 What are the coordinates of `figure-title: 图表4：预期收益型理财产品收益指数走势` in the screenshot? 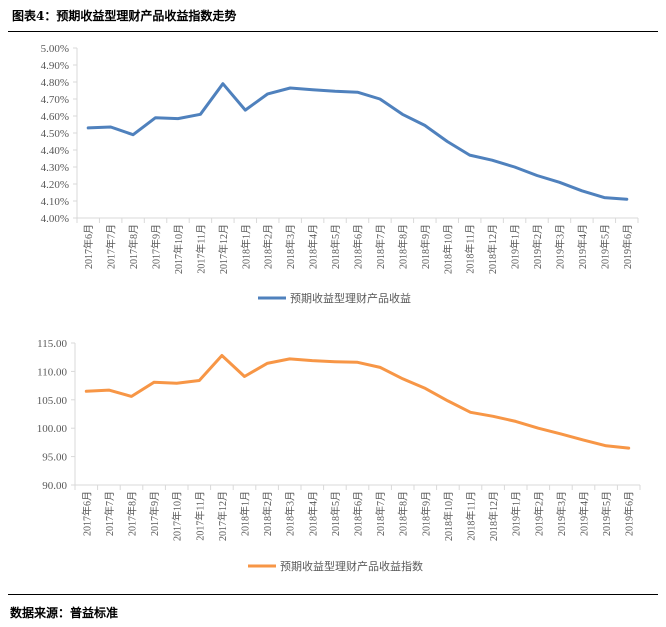 It's located at (124, 16).